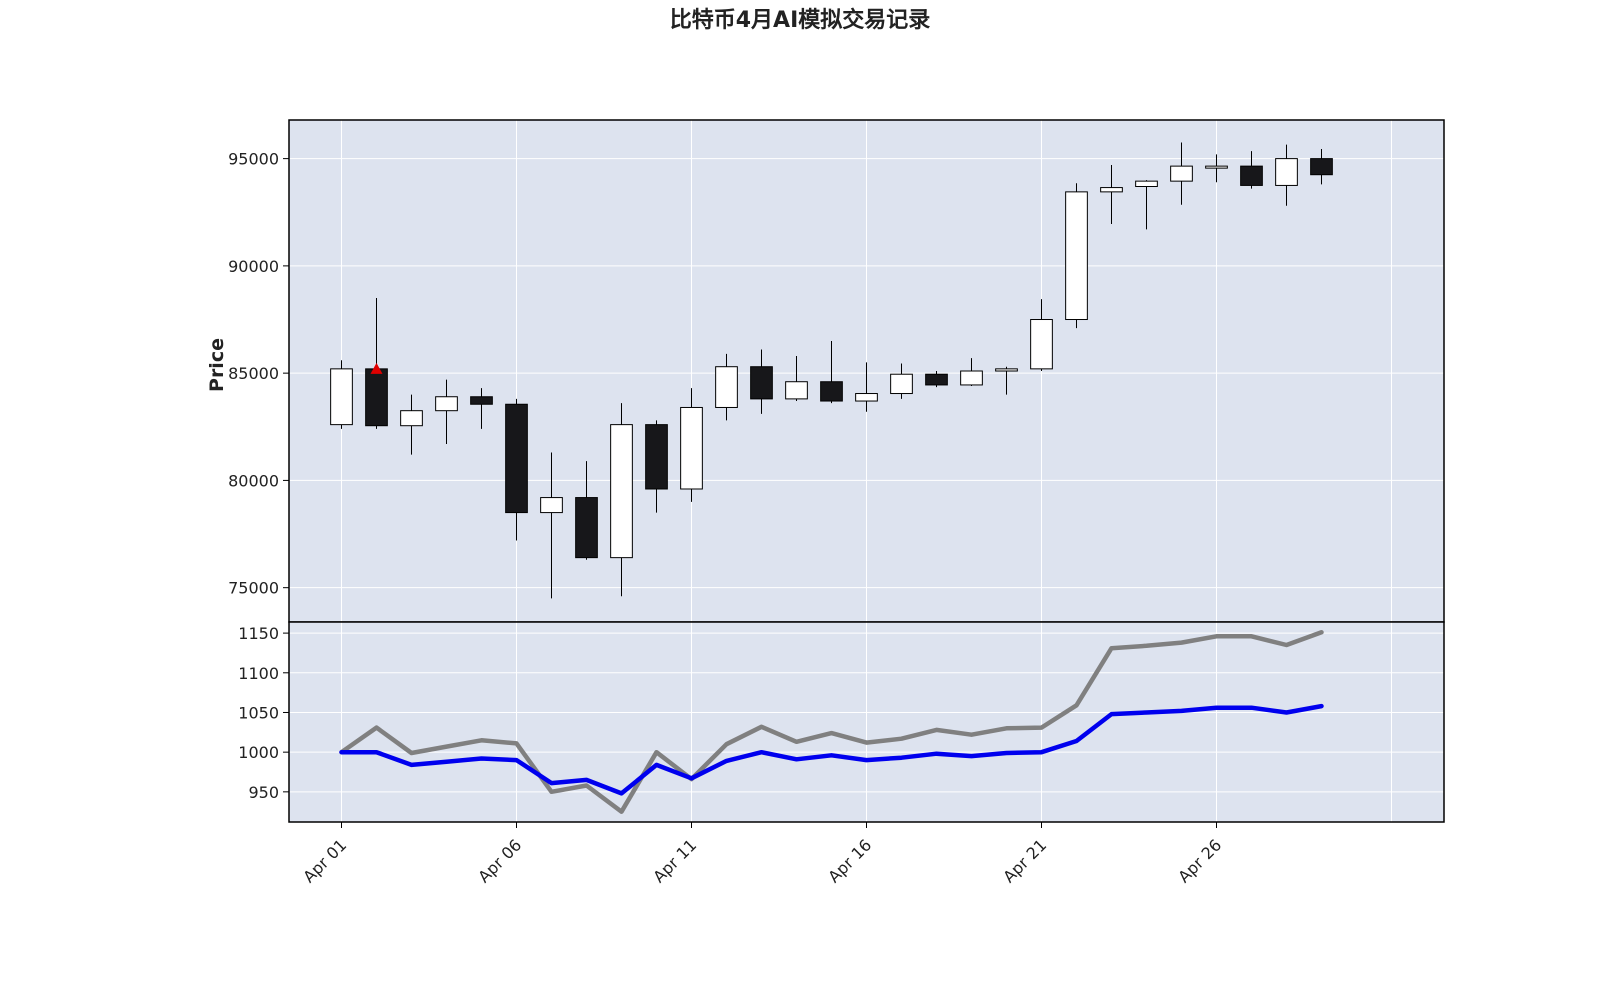 Image resolution: width=1600 pixels, height=1004 pixels. What do you see at coordinates (253, 588) in the screenshot?
I see `price-tick-label: 75000` at bounding box center [253, 588].